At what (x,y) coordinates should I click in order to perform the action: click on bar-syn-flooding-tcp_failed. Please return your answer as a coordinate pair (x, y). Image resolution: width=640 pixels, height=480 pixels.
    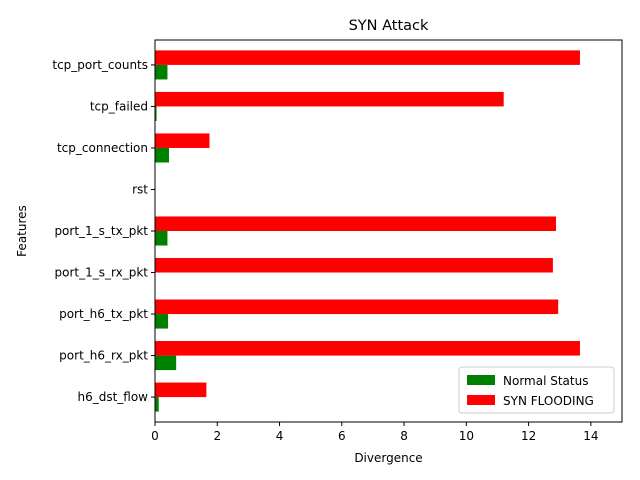
    Looking at the image, I should click on (329, 99).